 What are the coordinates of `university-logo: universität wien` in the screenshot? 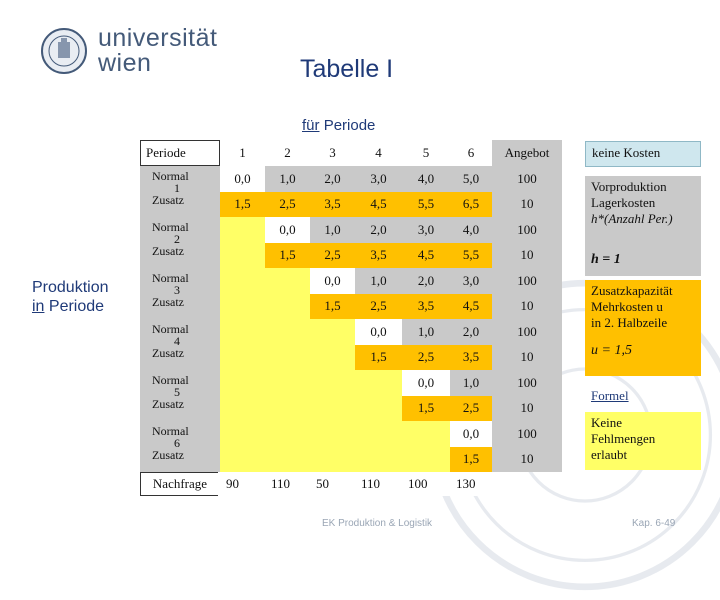 It's located at (158, 50).